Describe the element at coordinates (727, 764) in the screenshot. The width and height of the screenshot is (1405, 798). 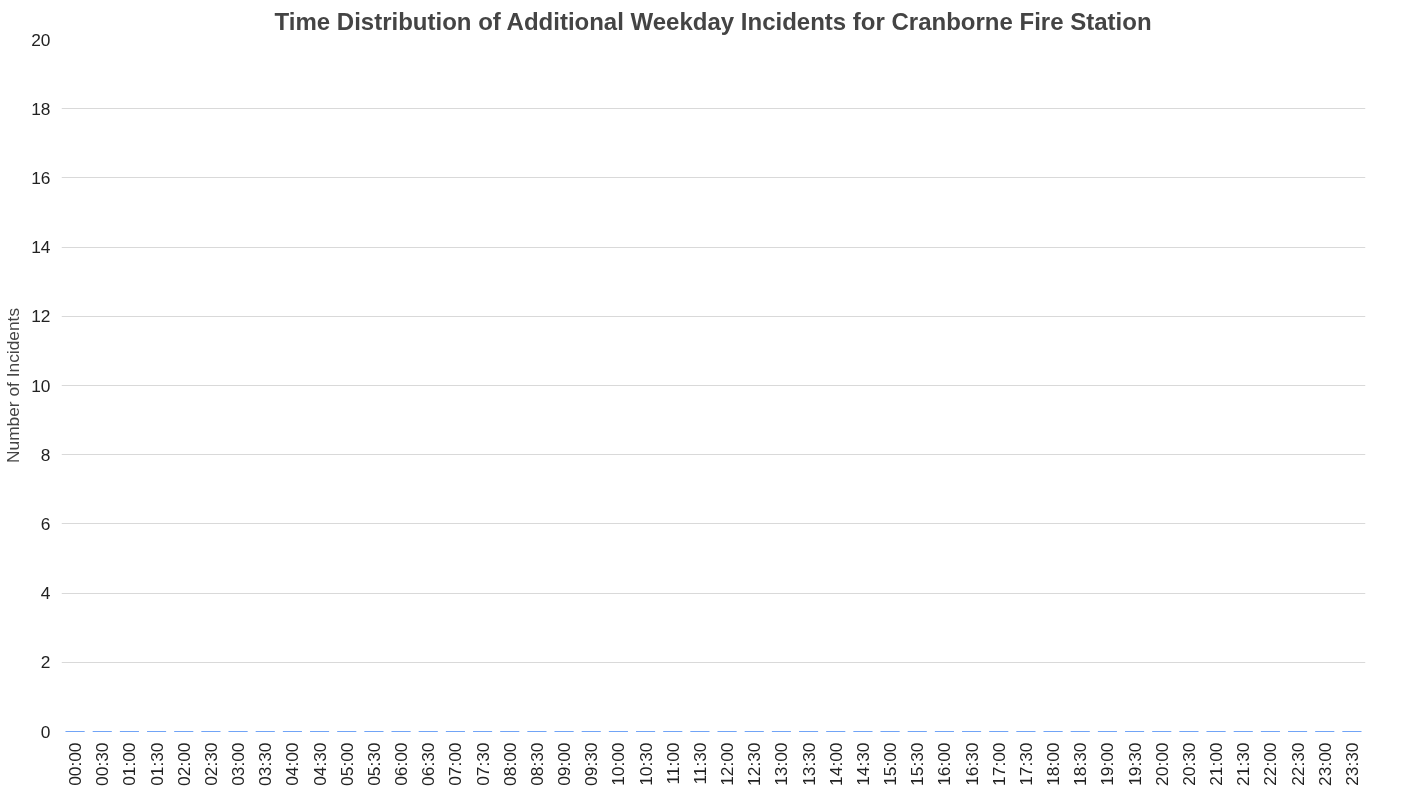
I see `x-tick-label: 12:00` at that location.